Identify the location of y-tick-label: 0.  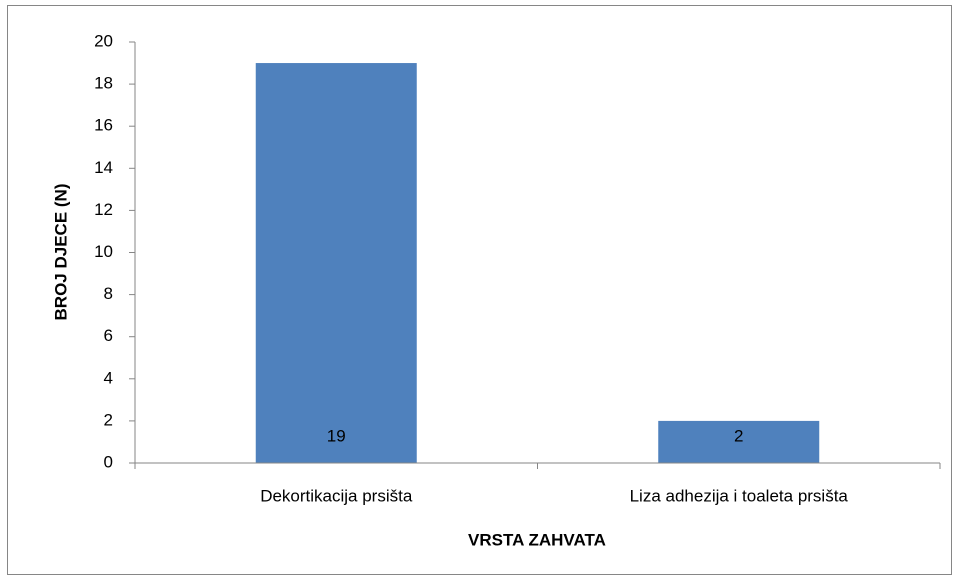
(108, 461).